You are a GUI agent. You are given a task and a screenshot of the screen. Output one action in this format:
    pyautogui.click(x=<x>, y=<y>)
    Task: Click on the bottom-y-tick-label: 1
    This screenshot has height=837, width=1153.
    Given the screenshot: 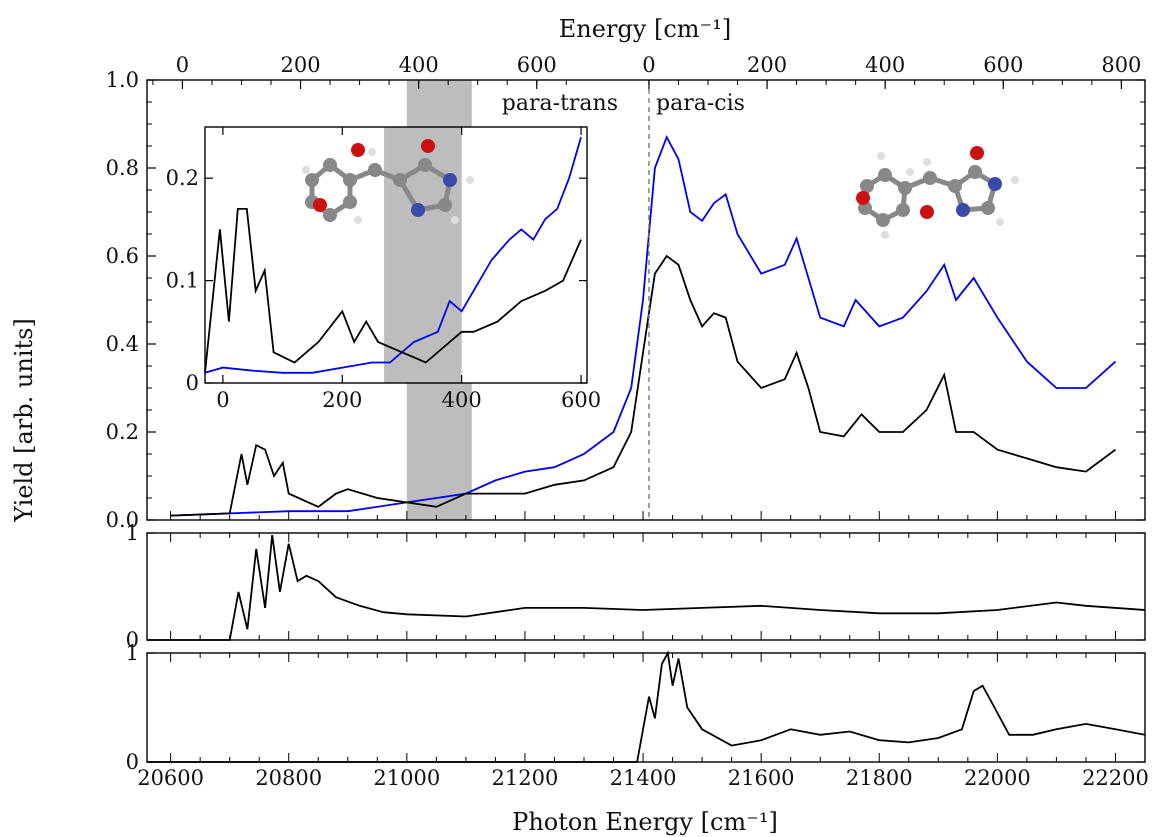 What is the action you would take?
    pyautogui.click(x=132, y=653)
    